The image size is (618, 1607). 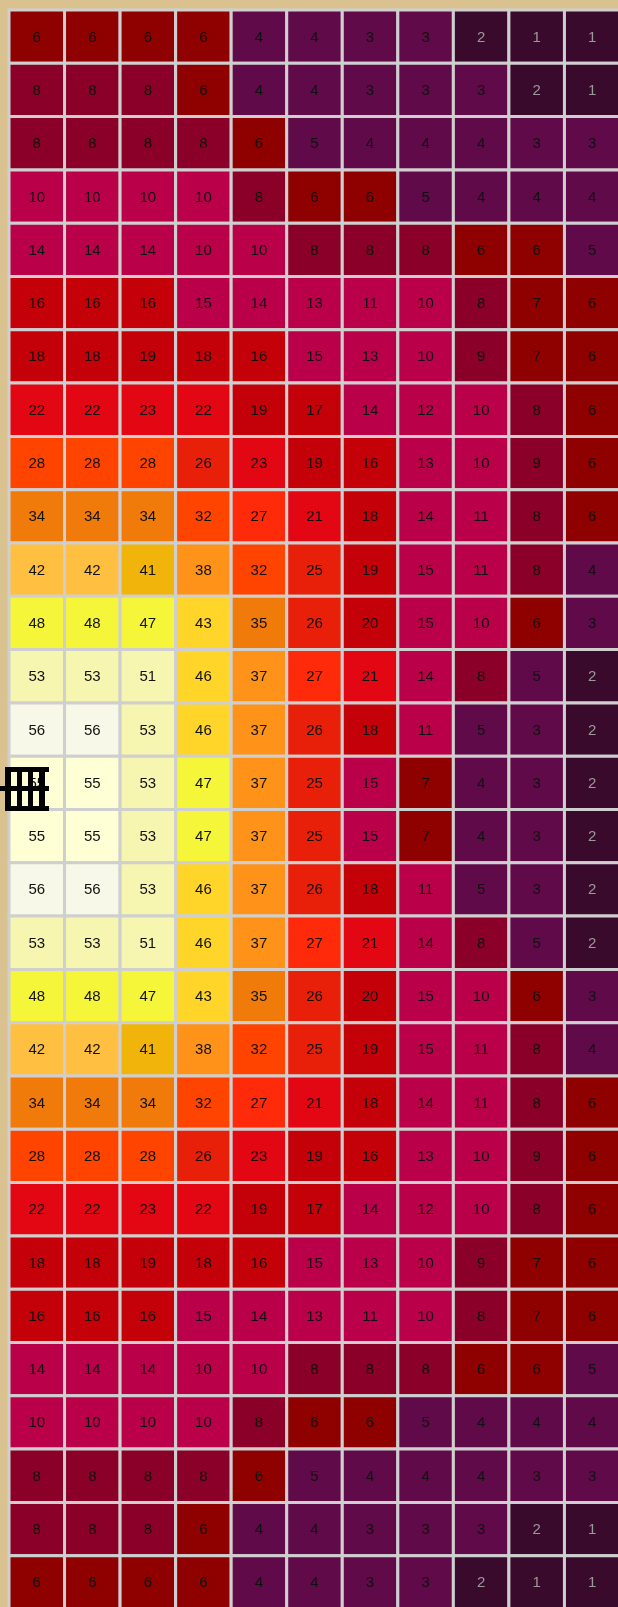 What do you see at coordinates (425, 463) in the screenshot?
I see `data-label: 13` at bounding box center [425, 463].